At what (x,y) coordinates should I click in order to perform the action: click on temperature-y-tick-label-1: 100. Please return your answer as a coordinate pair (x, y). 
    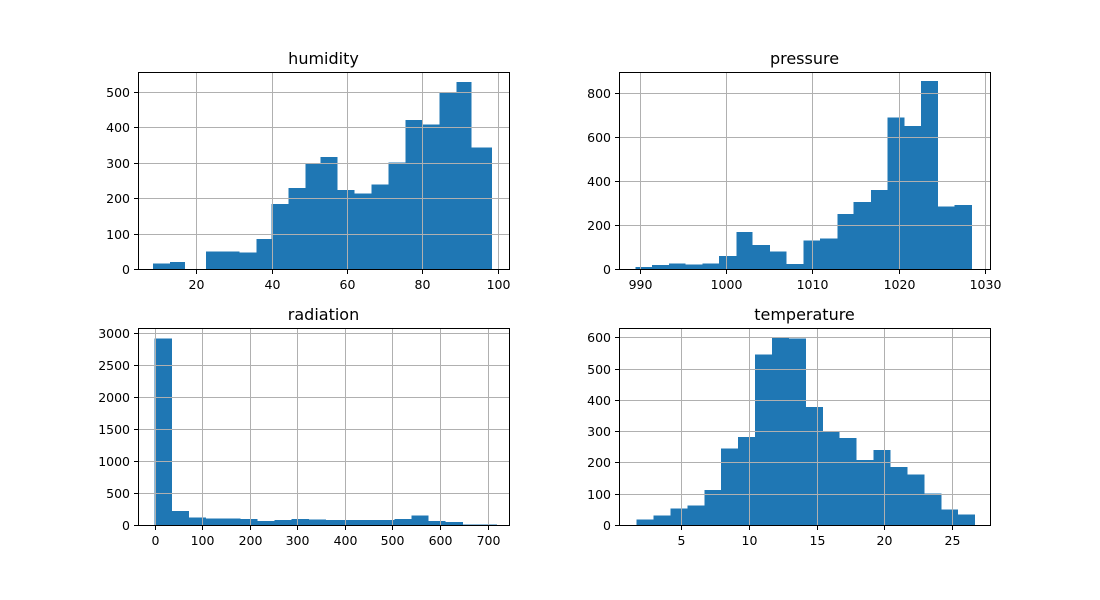
    Looking at the image, I should click on (599, 494).